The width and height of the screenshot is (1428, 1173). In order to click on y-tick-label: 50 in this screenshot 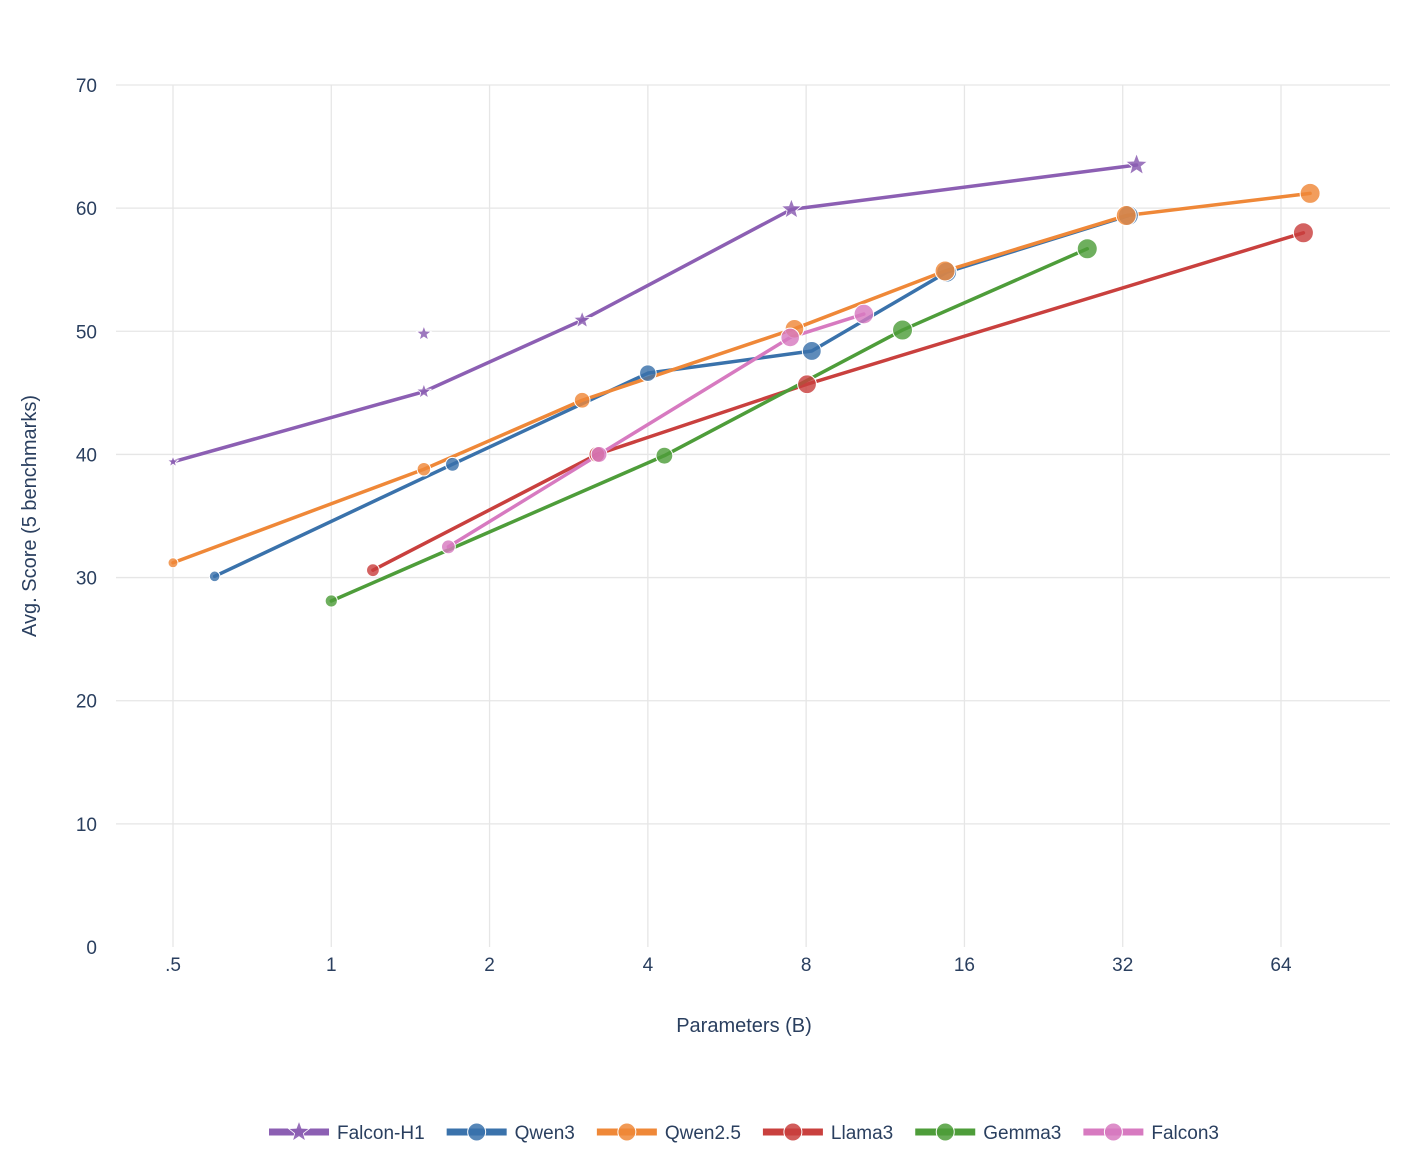, I will do `click(86, 332)`.